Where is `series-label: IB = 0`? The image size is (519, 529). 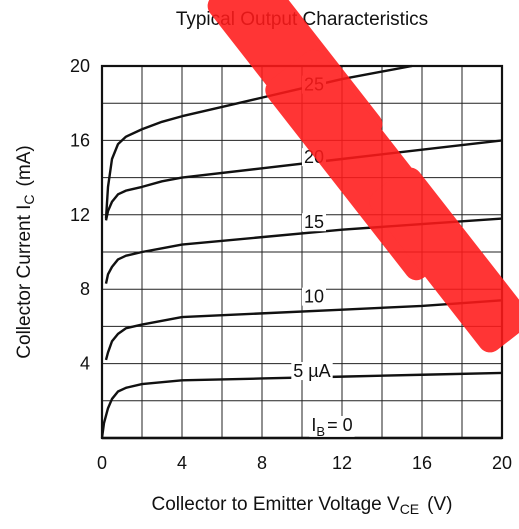 series-label: IB = 0 is located at coordinates (331, 427).